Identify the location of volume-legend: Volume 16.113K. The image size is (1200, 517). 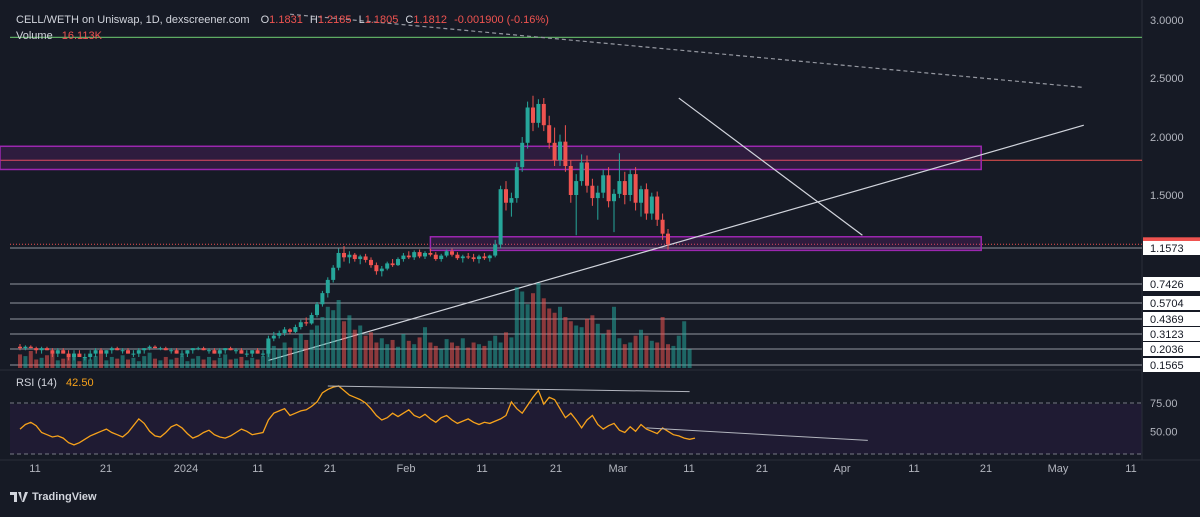
(59, 36).